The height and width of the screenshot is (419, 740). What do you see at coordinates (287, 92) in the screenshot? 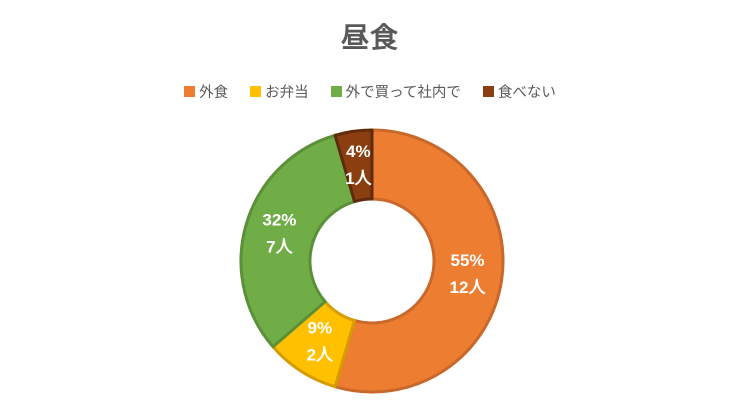
I see `legend-item-label: お弁当` at bounding box center [287, 92].